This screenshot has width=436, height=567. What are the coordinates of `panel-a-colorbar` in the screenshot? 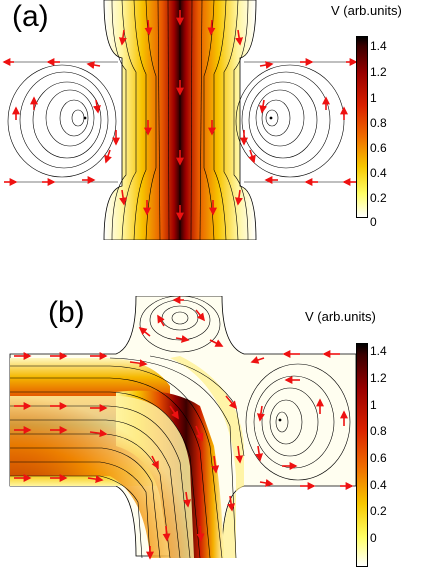 It's located at (362, 127).